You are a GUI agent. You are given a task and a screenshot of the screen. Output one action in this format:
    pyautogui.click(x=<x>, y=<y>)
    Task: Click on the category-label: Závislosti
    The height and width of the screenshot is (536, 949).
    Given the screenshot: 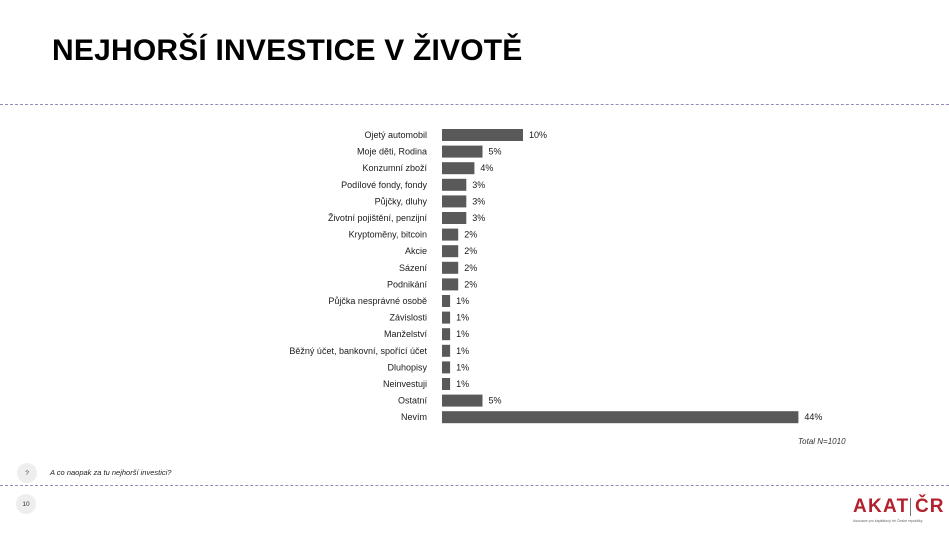 What is the action you would take?
    pyautogui.click(x=408, y=318)
    